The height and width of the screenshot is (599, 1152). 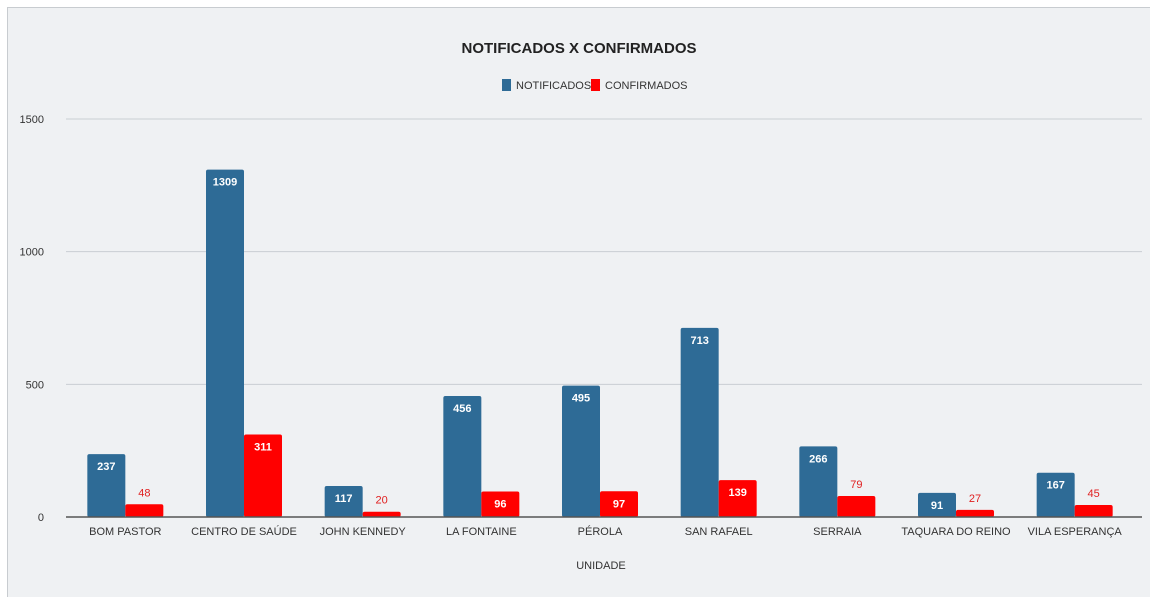 I want to click on data-label: 48, so click(x=144, y=493).